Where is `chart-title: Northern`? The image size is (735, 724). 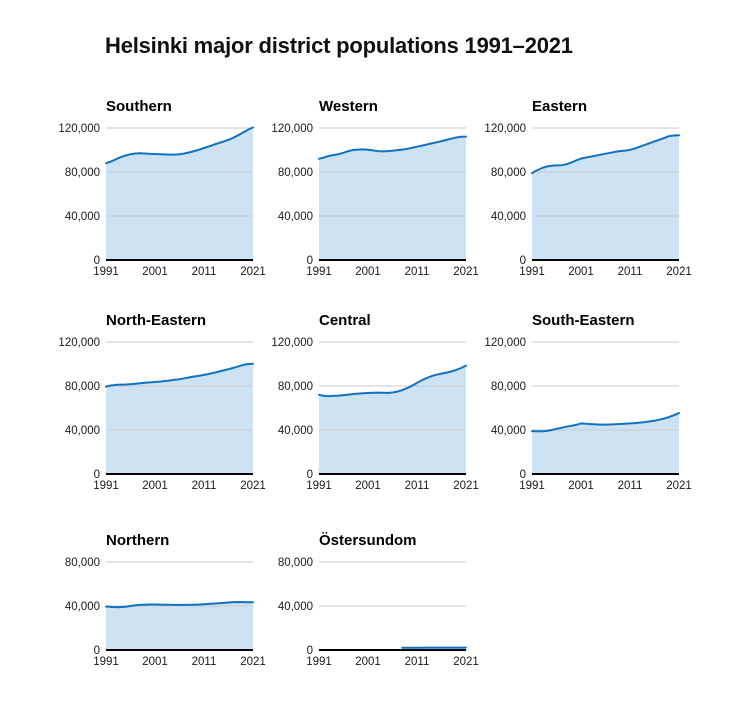 chart-title: Northern is located at coordinates (138, 540).